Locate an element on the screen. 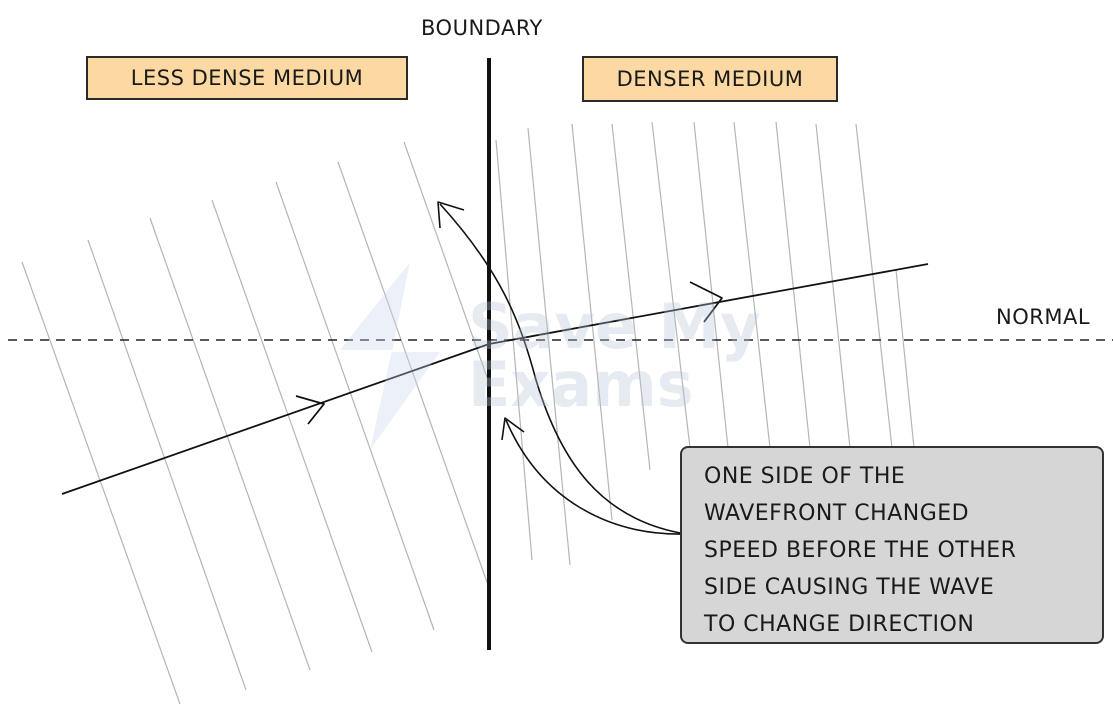 This screenshot has width=1113, height=704. callout-line-2: WAVEFRONT CHANGED is located at coordinates (837, 513).